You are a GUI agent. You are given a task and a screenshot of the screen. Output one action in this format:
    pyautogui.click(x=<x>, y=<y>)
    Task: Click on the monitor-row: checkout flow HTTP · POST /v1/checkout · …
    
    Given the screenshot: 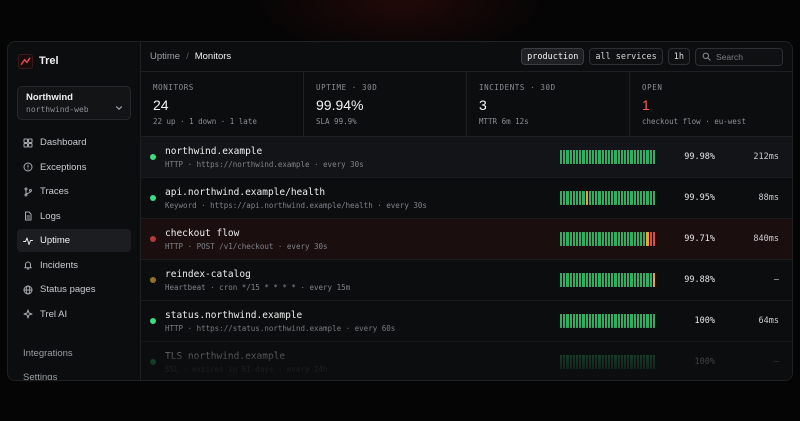 What is the action you would take?
    pyautogui.click(x=466, y=239)
    